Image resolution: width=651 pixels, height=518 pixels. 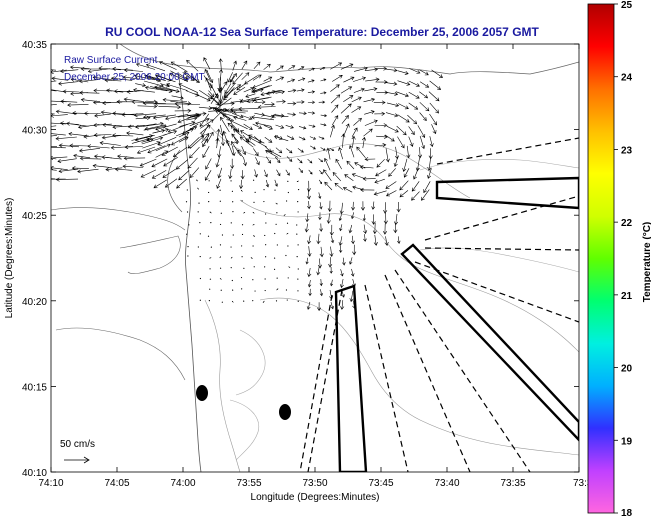 I want to click on colorbar, so click(x=601, y=258).